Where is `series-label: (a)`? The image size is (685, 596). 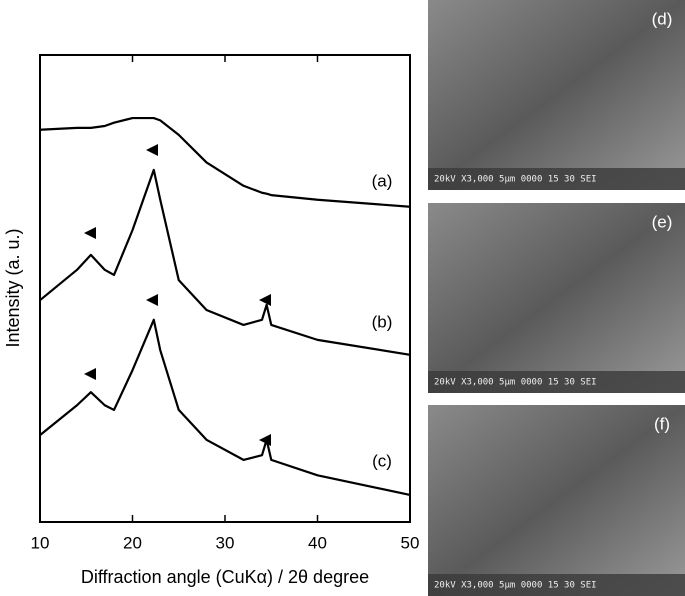
series-label: (a) is located at coordinates (382, 180).